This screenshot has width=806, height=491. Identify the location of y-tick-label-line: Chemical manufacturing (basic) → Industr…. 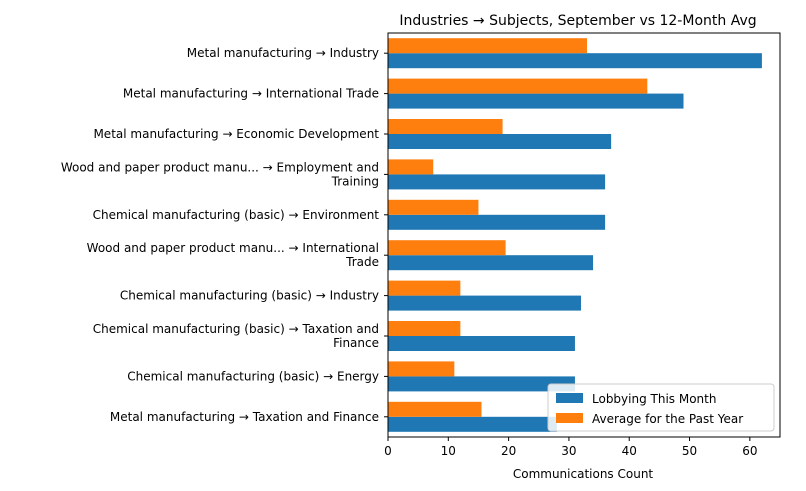
(249, 296).